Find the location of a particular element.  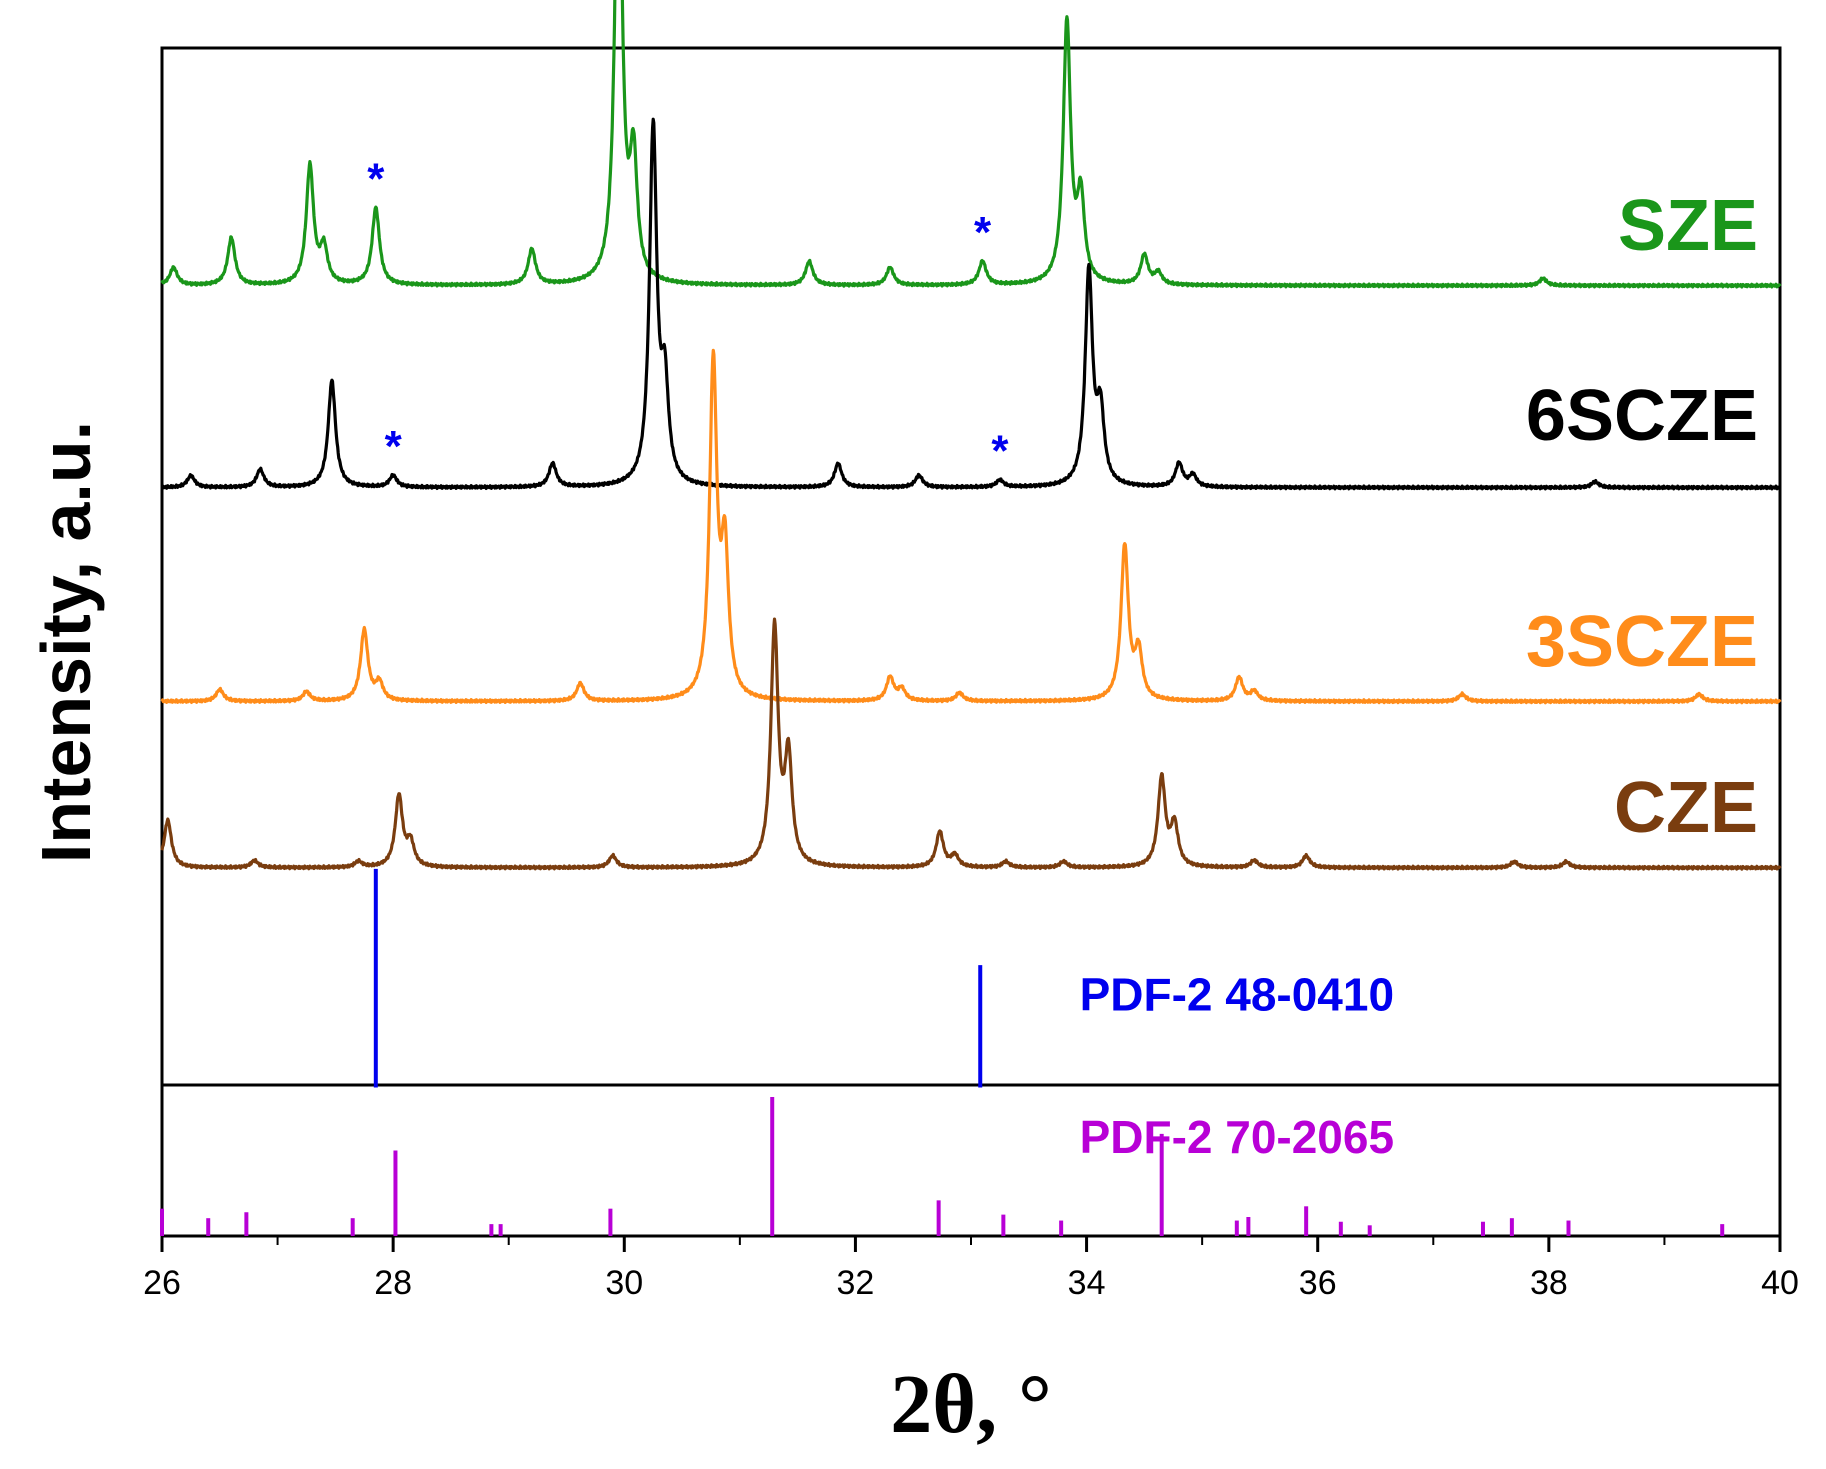

series-label-sze: SZE is located at coordinates (1688, 226).